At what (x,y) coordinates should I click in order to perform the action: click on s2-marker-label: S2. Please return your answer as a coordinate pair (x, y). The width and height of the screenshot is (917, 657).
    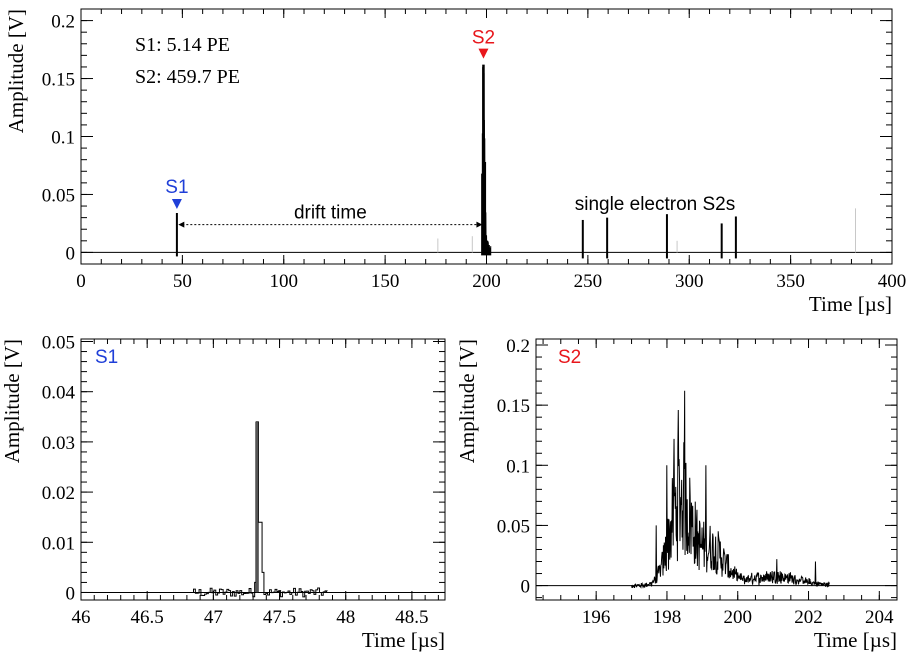
    Looking at the image, I should click on (483, 38).